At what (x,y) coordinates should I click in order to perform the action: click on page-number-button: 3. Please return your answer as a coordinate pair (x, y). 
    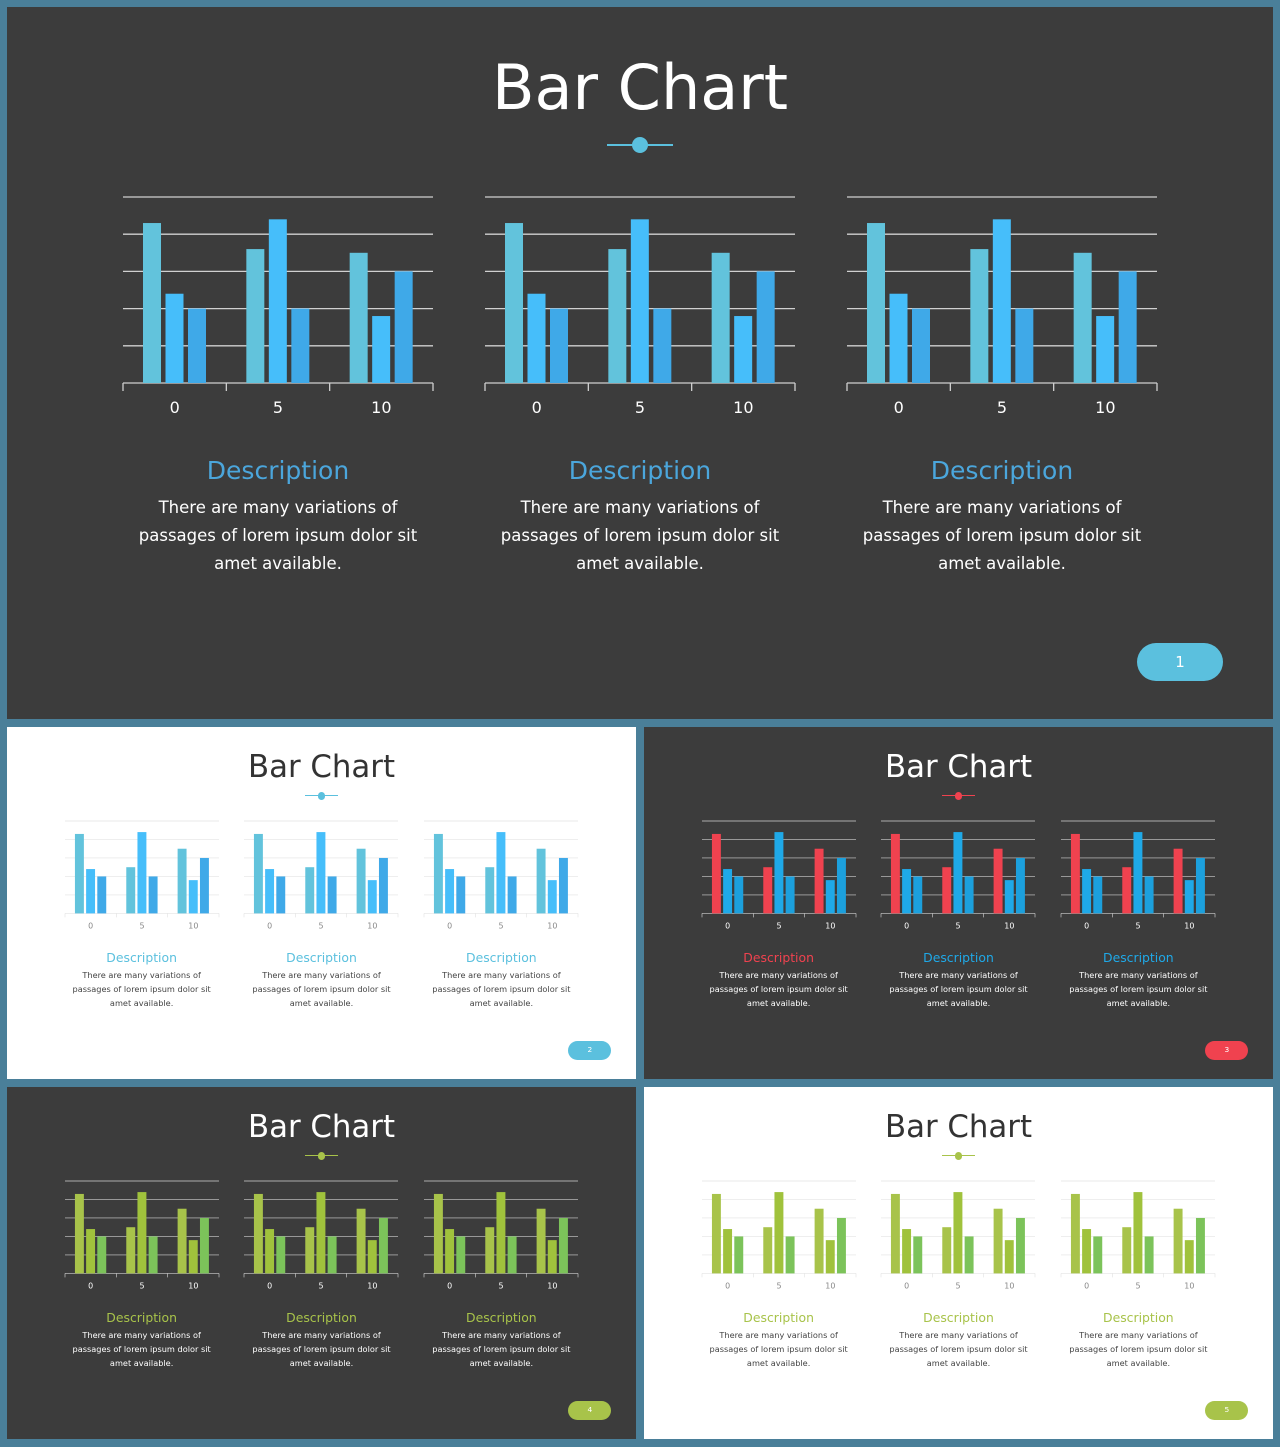
    Looking at the image, I should click on (1227, 1051).